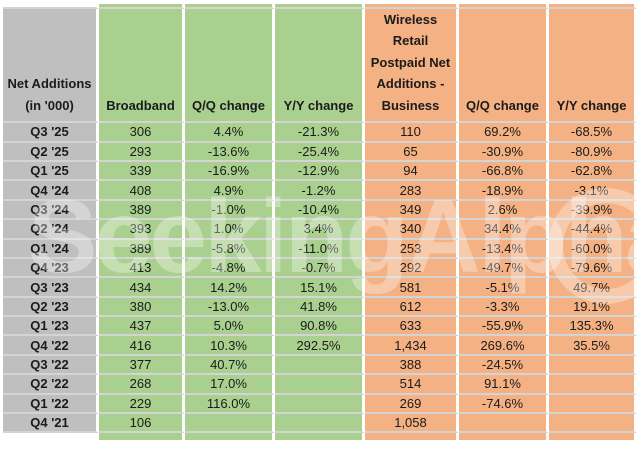 This screenshot has height=474, width=640. What do you see at coordinates (142, 268) in the screenshot?
I see `table-cell: 413` at bounding box center [142, 268].